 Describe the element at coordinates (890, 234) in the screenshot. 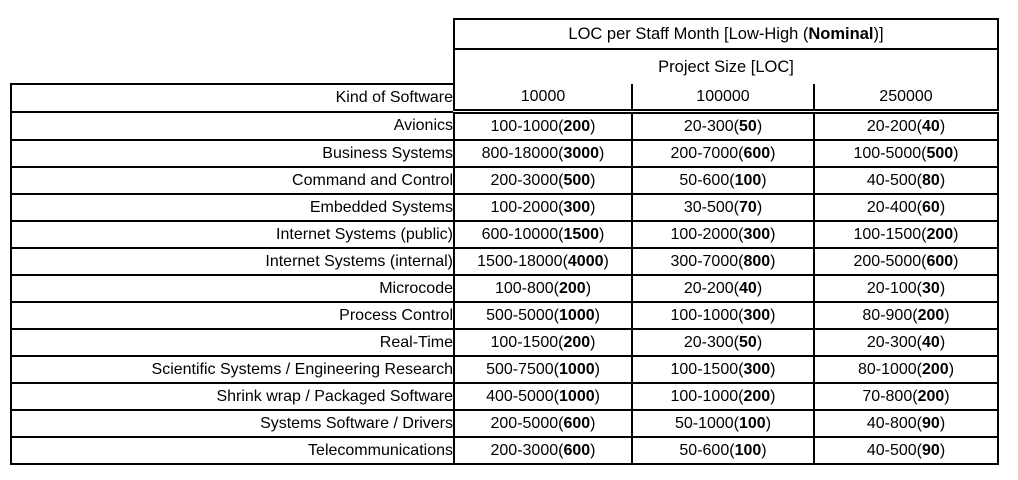

I see `low-high-range: 100-1500(` at that location.